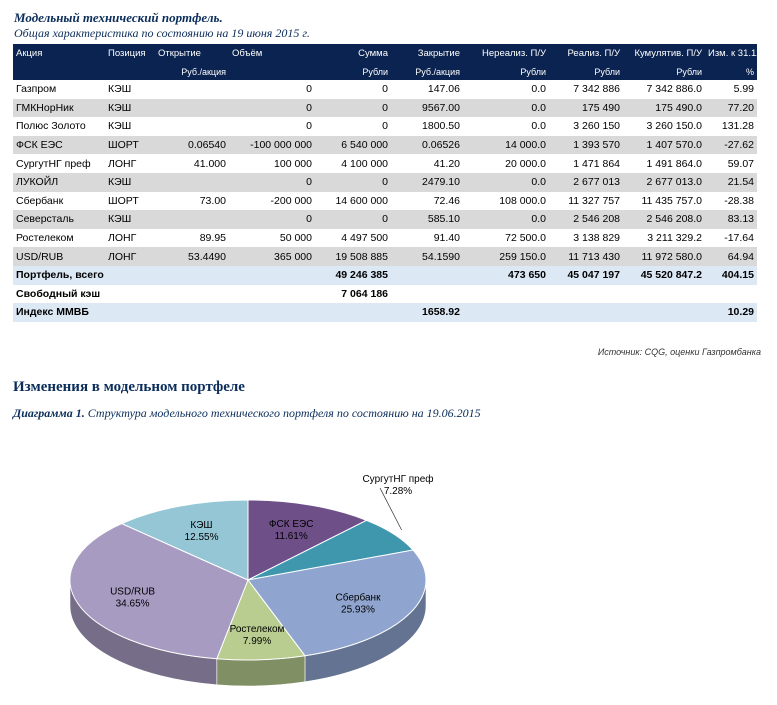 The image size is (777, 705). Describe the element at coordinates (731, 71) in the screenshot. I see `unit-cell: %` at that location.